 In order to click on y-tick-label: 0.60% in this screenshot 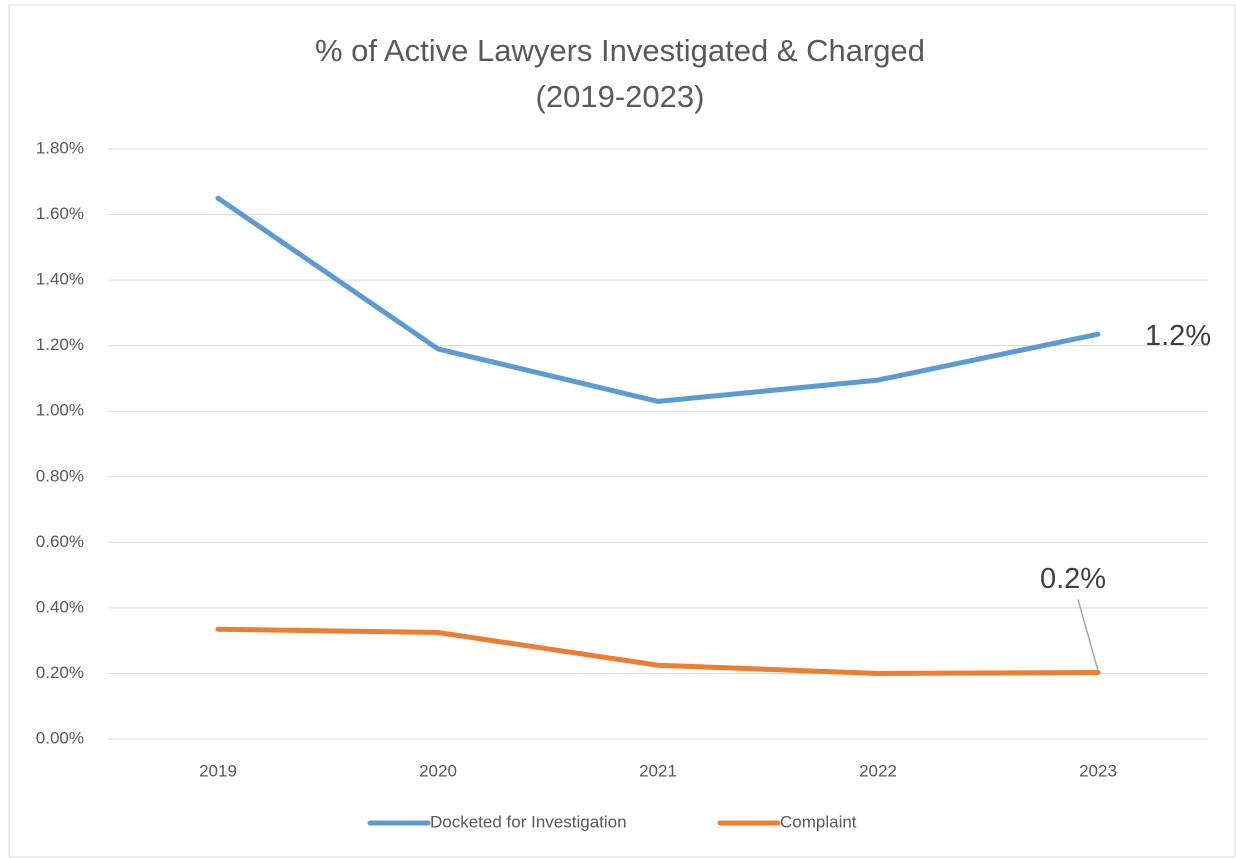, I will do `click(60, 541)`.